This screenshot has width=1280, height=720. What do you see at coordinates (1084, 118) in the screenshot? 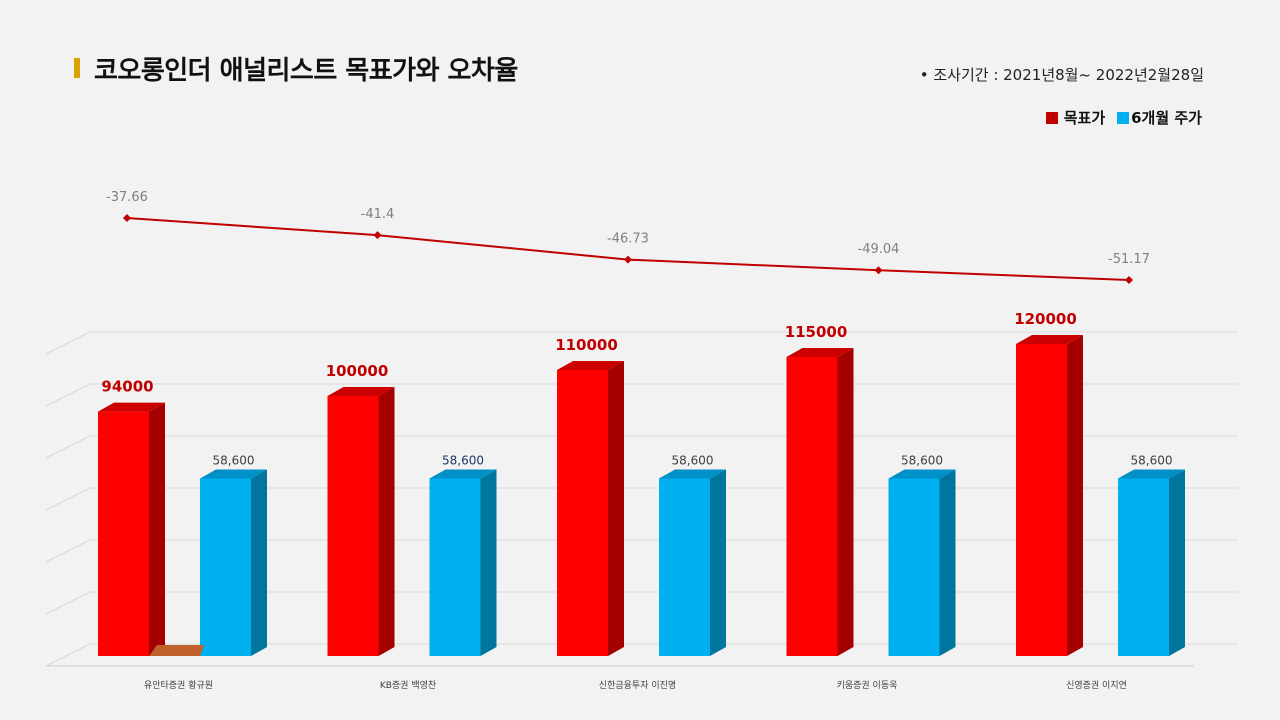
I see `legend-target-label: 목표가` at bounding box center [1084, 118].